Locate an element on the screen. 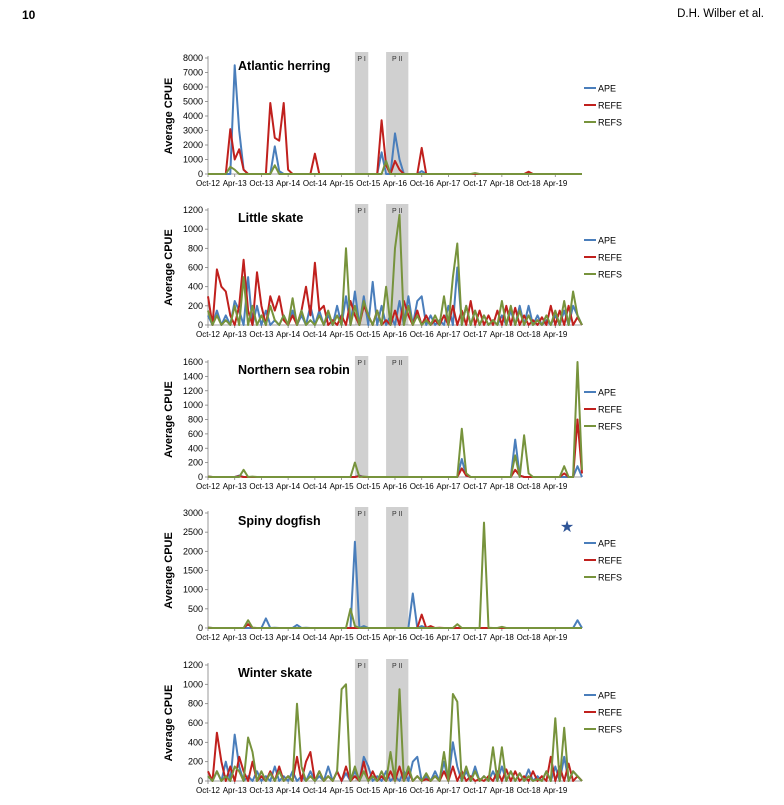 The image size is (784, 805). series-line-refe is located at coordinates (395, 292).